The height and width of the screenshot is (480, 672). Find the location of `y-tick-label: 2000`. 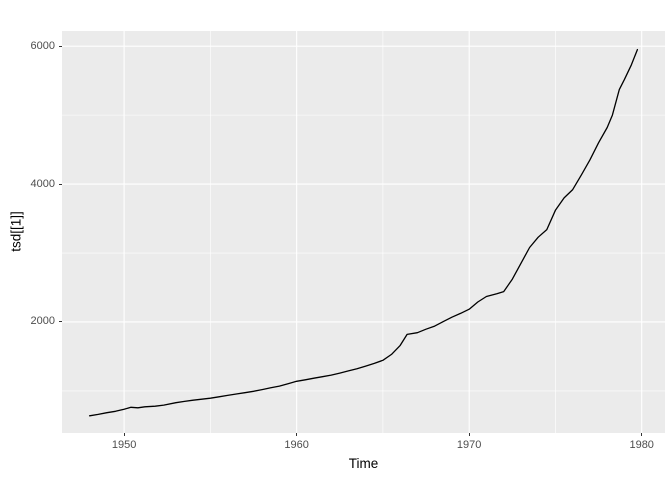

y-tick-label: 2000 is located at coordinates (42, 321).